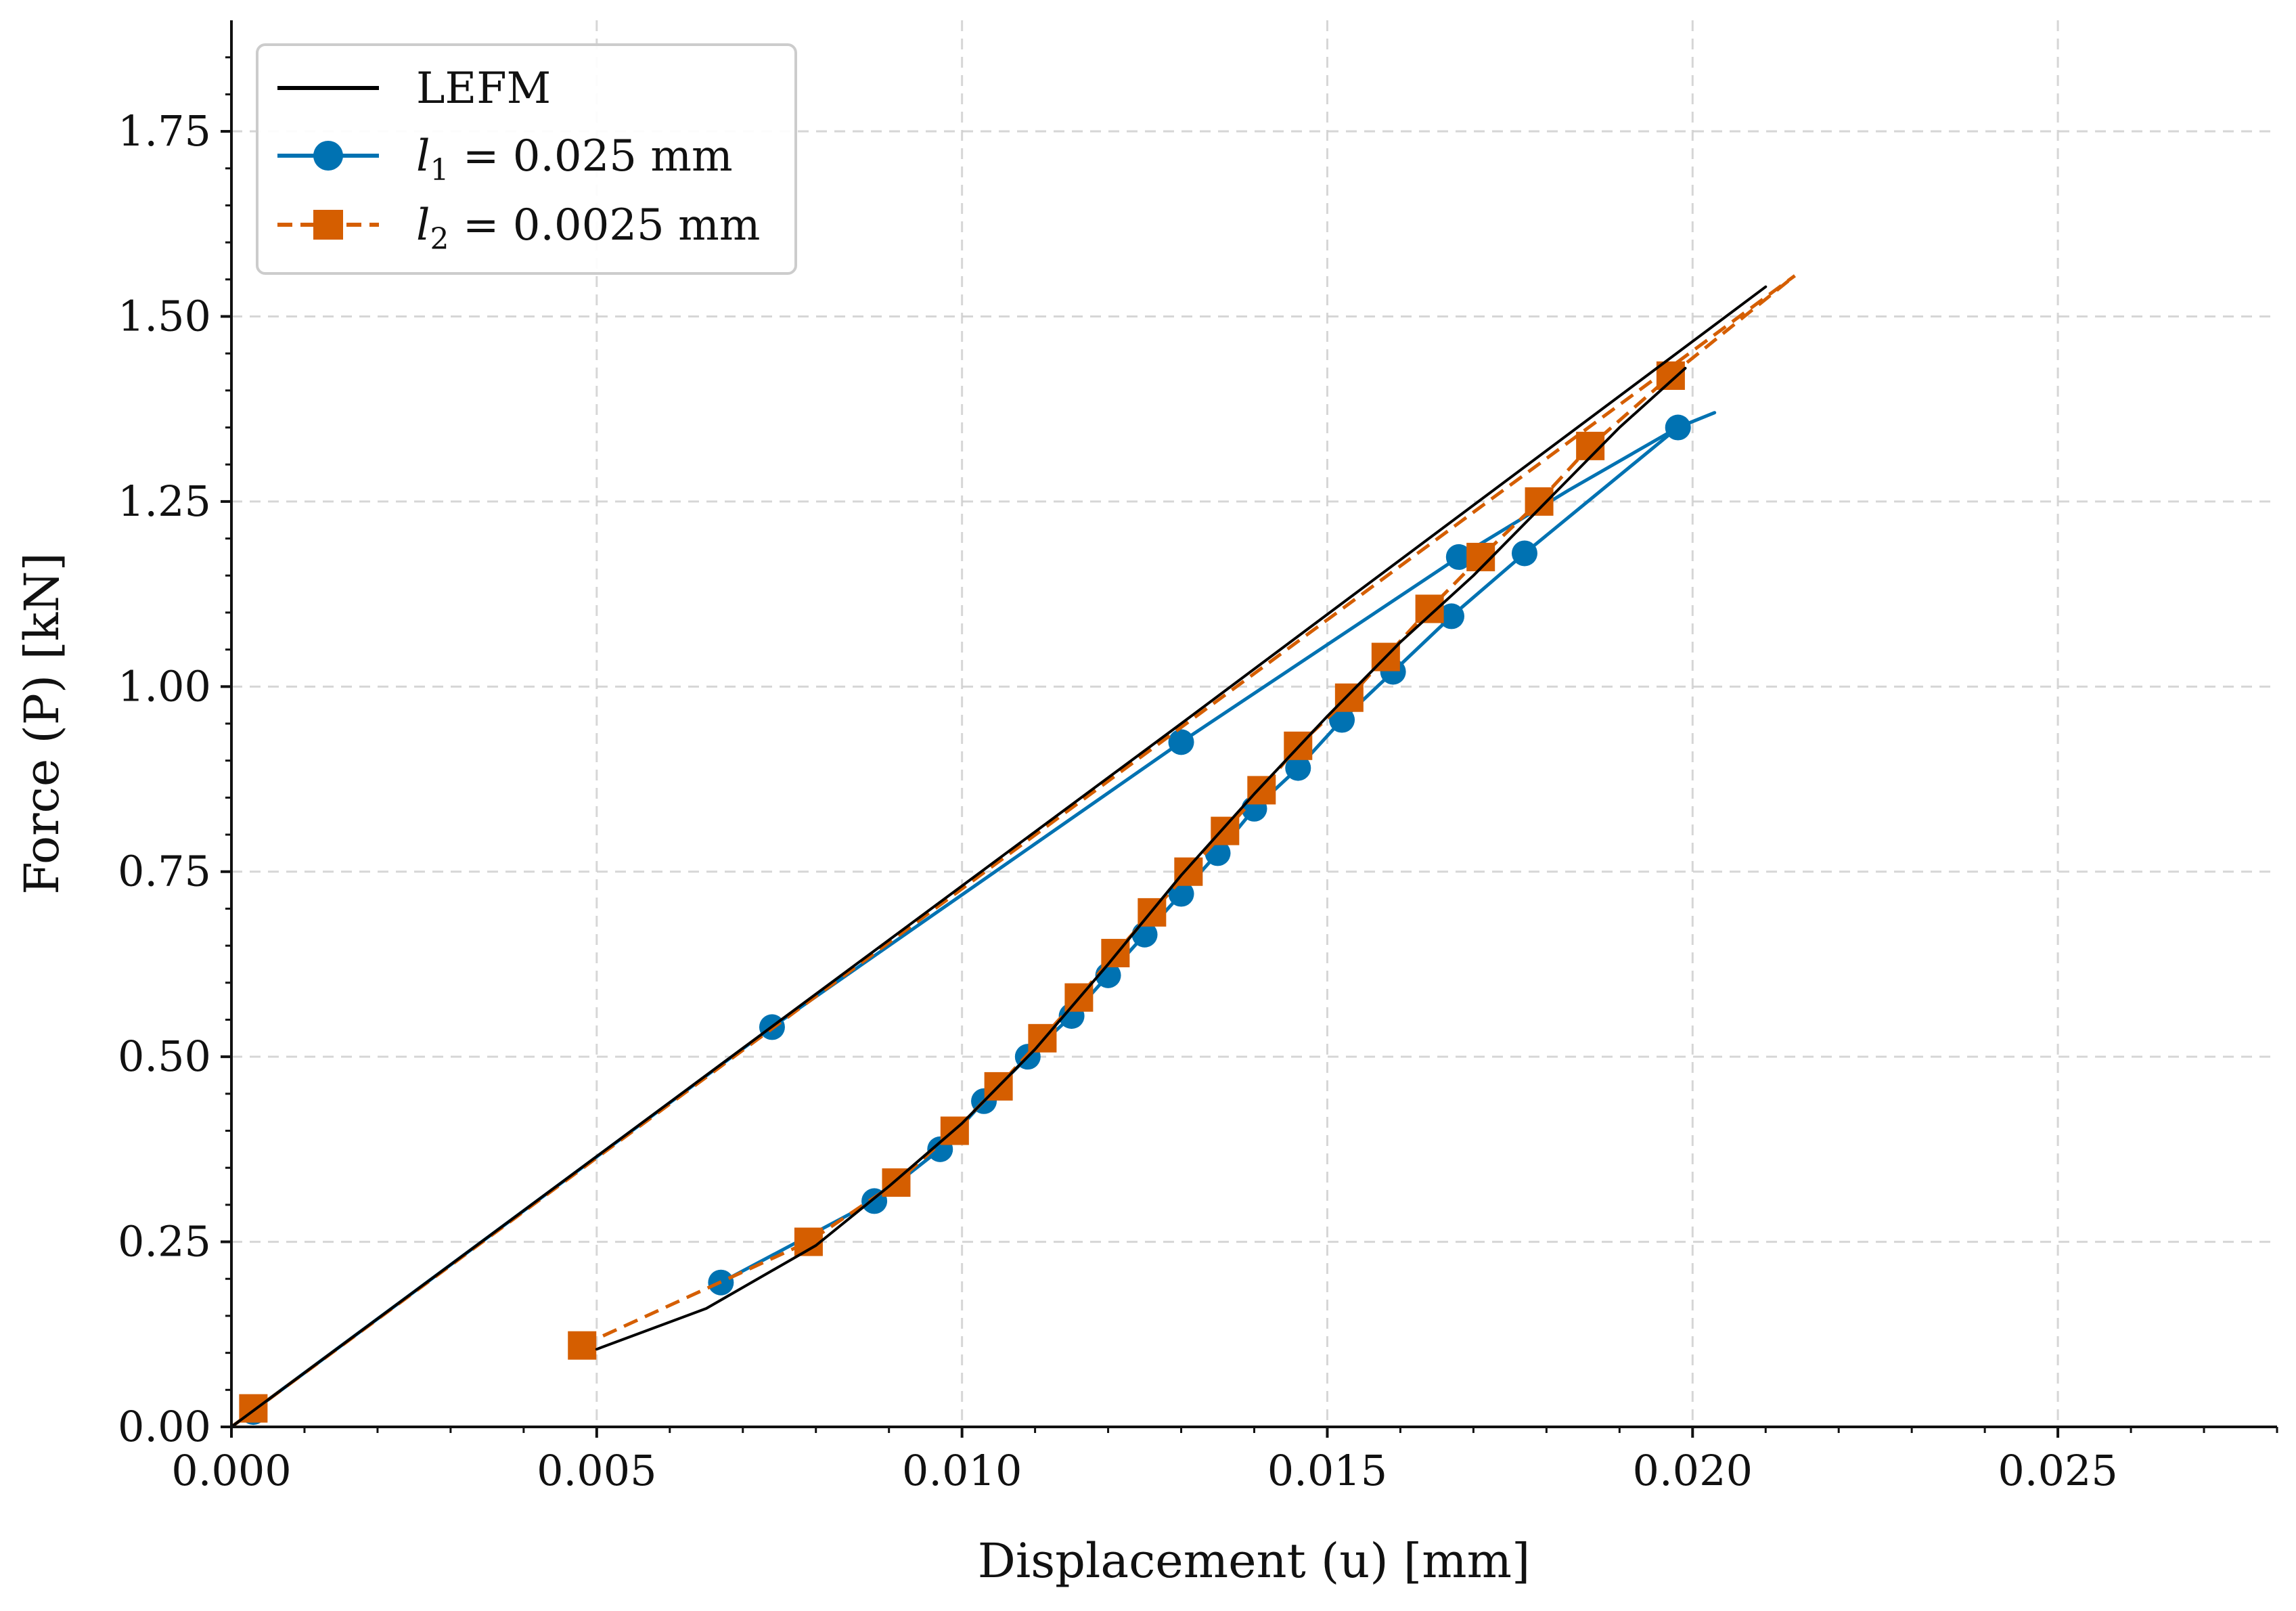  I want to click on legend-label-l2-sub: 2, so click(439, 240).